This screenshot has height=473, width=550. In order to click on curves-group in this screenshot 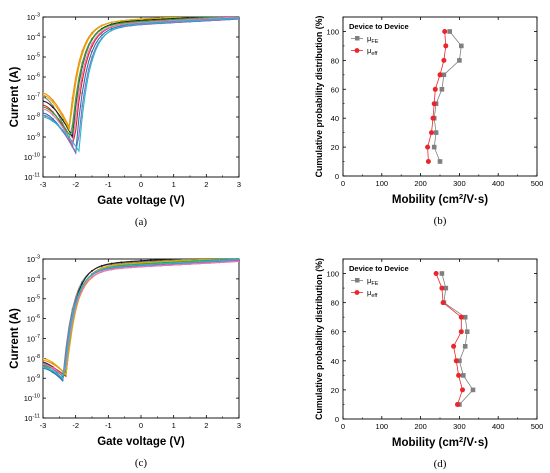, I will do `click(141, 319)`.